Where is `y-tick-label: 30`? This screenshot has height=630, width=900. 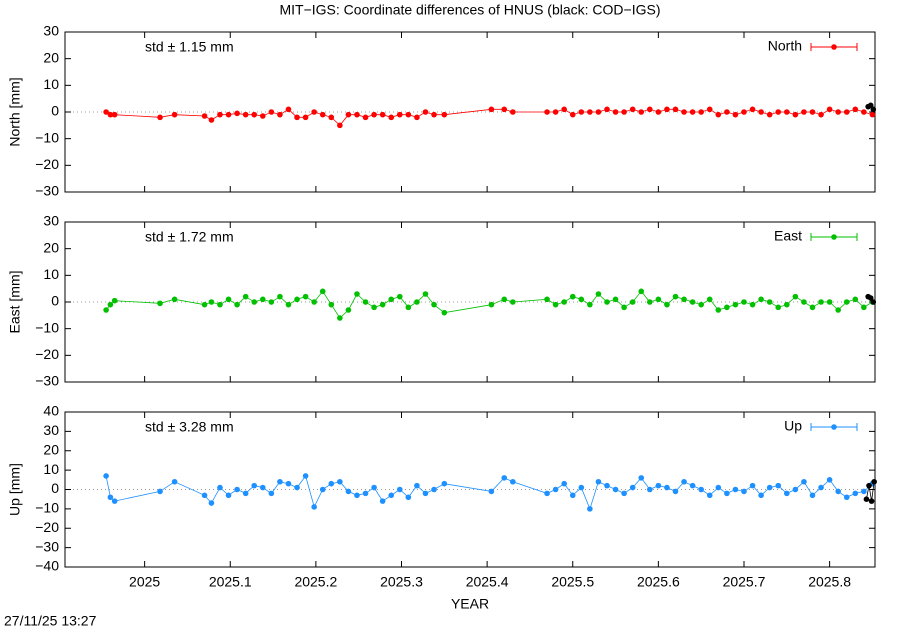 y-tick-label: 30 is located at coordinates (51, 221).